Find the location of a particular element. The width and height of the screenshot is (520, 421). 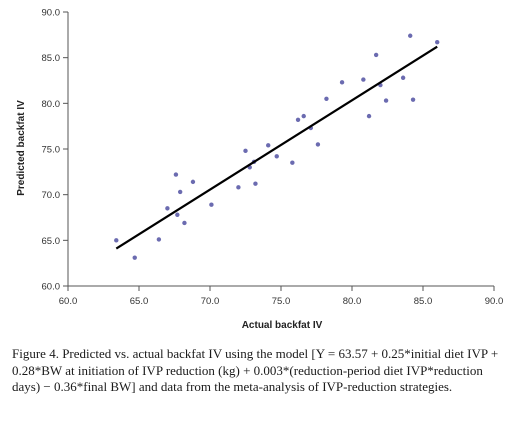

y-axis-title: Predicted backfat IV is located at coordinates (21, 148).